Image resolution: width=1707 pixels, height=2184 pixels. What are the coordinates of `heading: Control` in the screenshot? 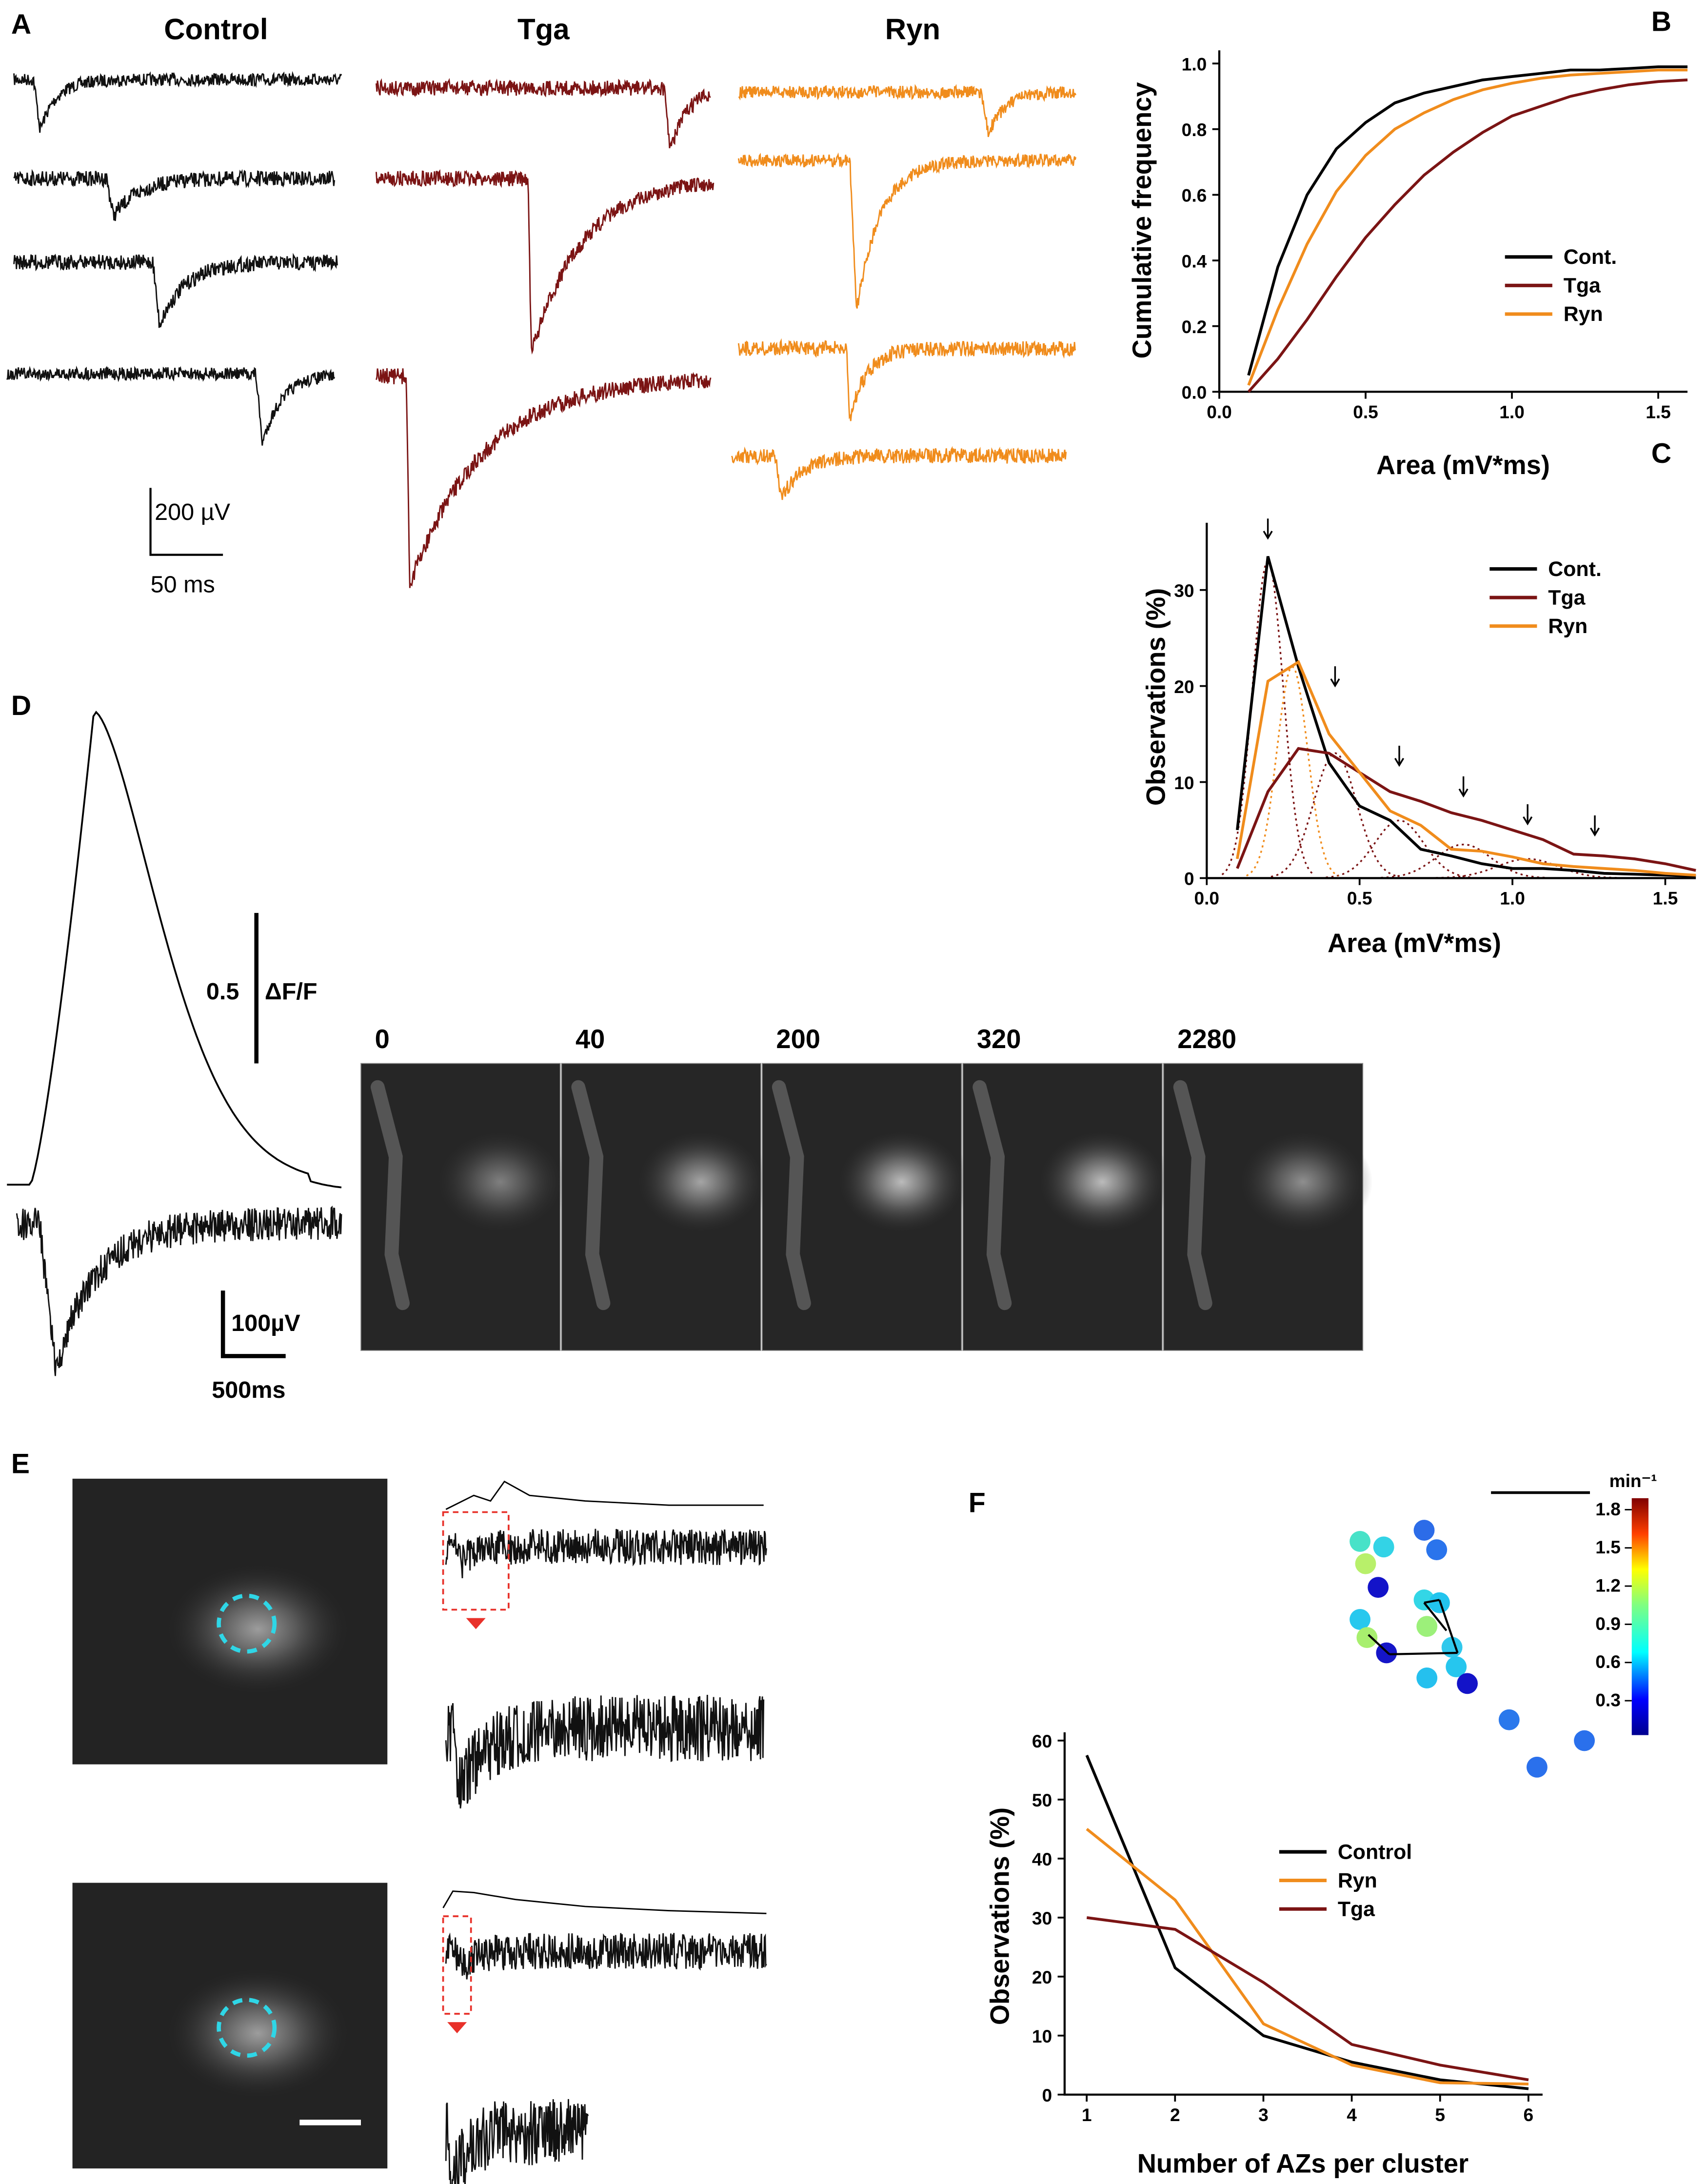 It's located at (216, 29).